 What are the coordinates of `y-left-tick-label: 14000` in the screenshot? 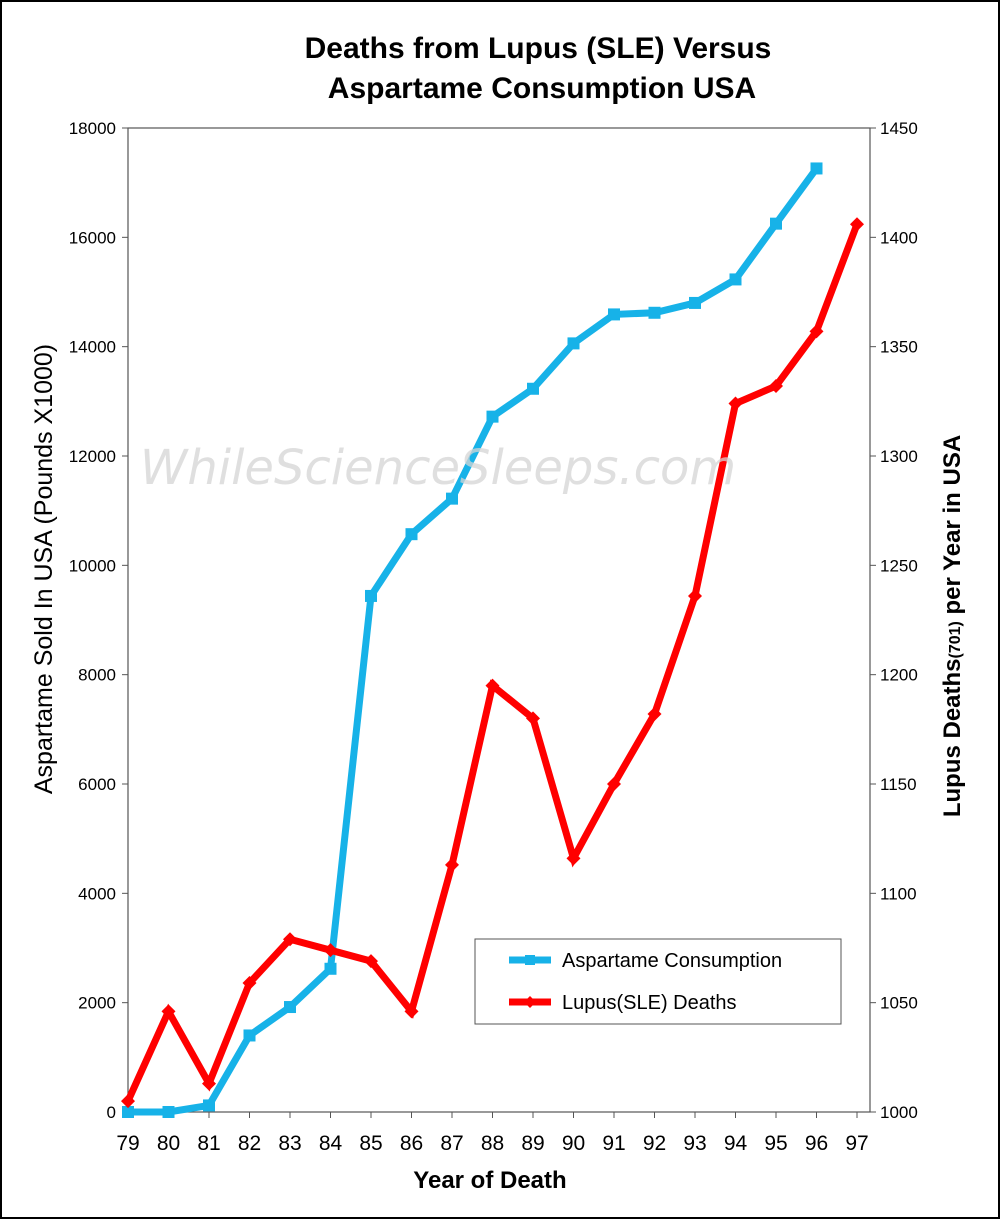 It's located at (92, 347).